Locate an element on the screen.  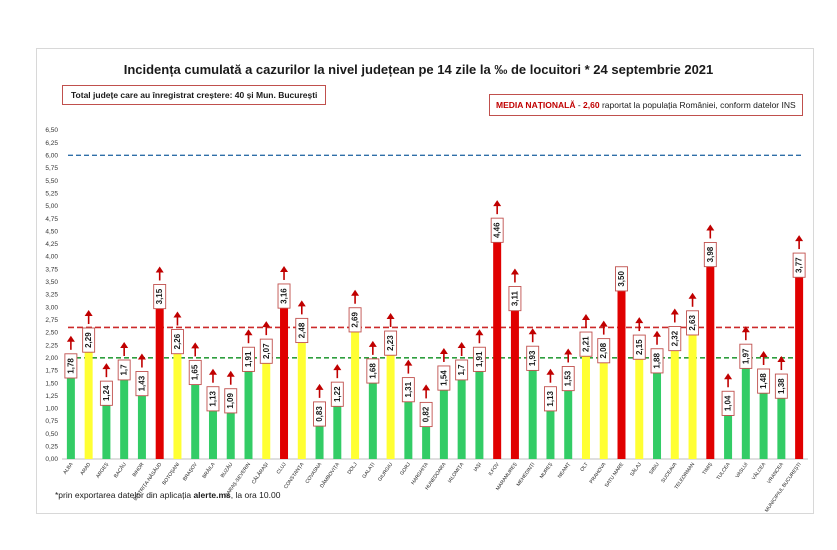
national-average-label: MEDIA NAȚIONALĂ is located at coordinates (536, 105).